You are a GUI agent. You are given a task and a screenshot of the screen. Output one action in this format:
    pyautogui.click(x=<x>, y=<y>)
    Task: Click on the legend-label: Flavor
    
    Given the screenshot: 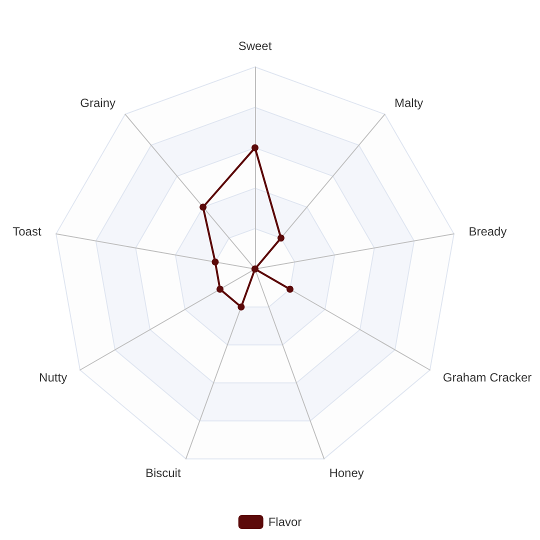 What is the action you would take?
    pyautogui.click(x=285, y=522)
    